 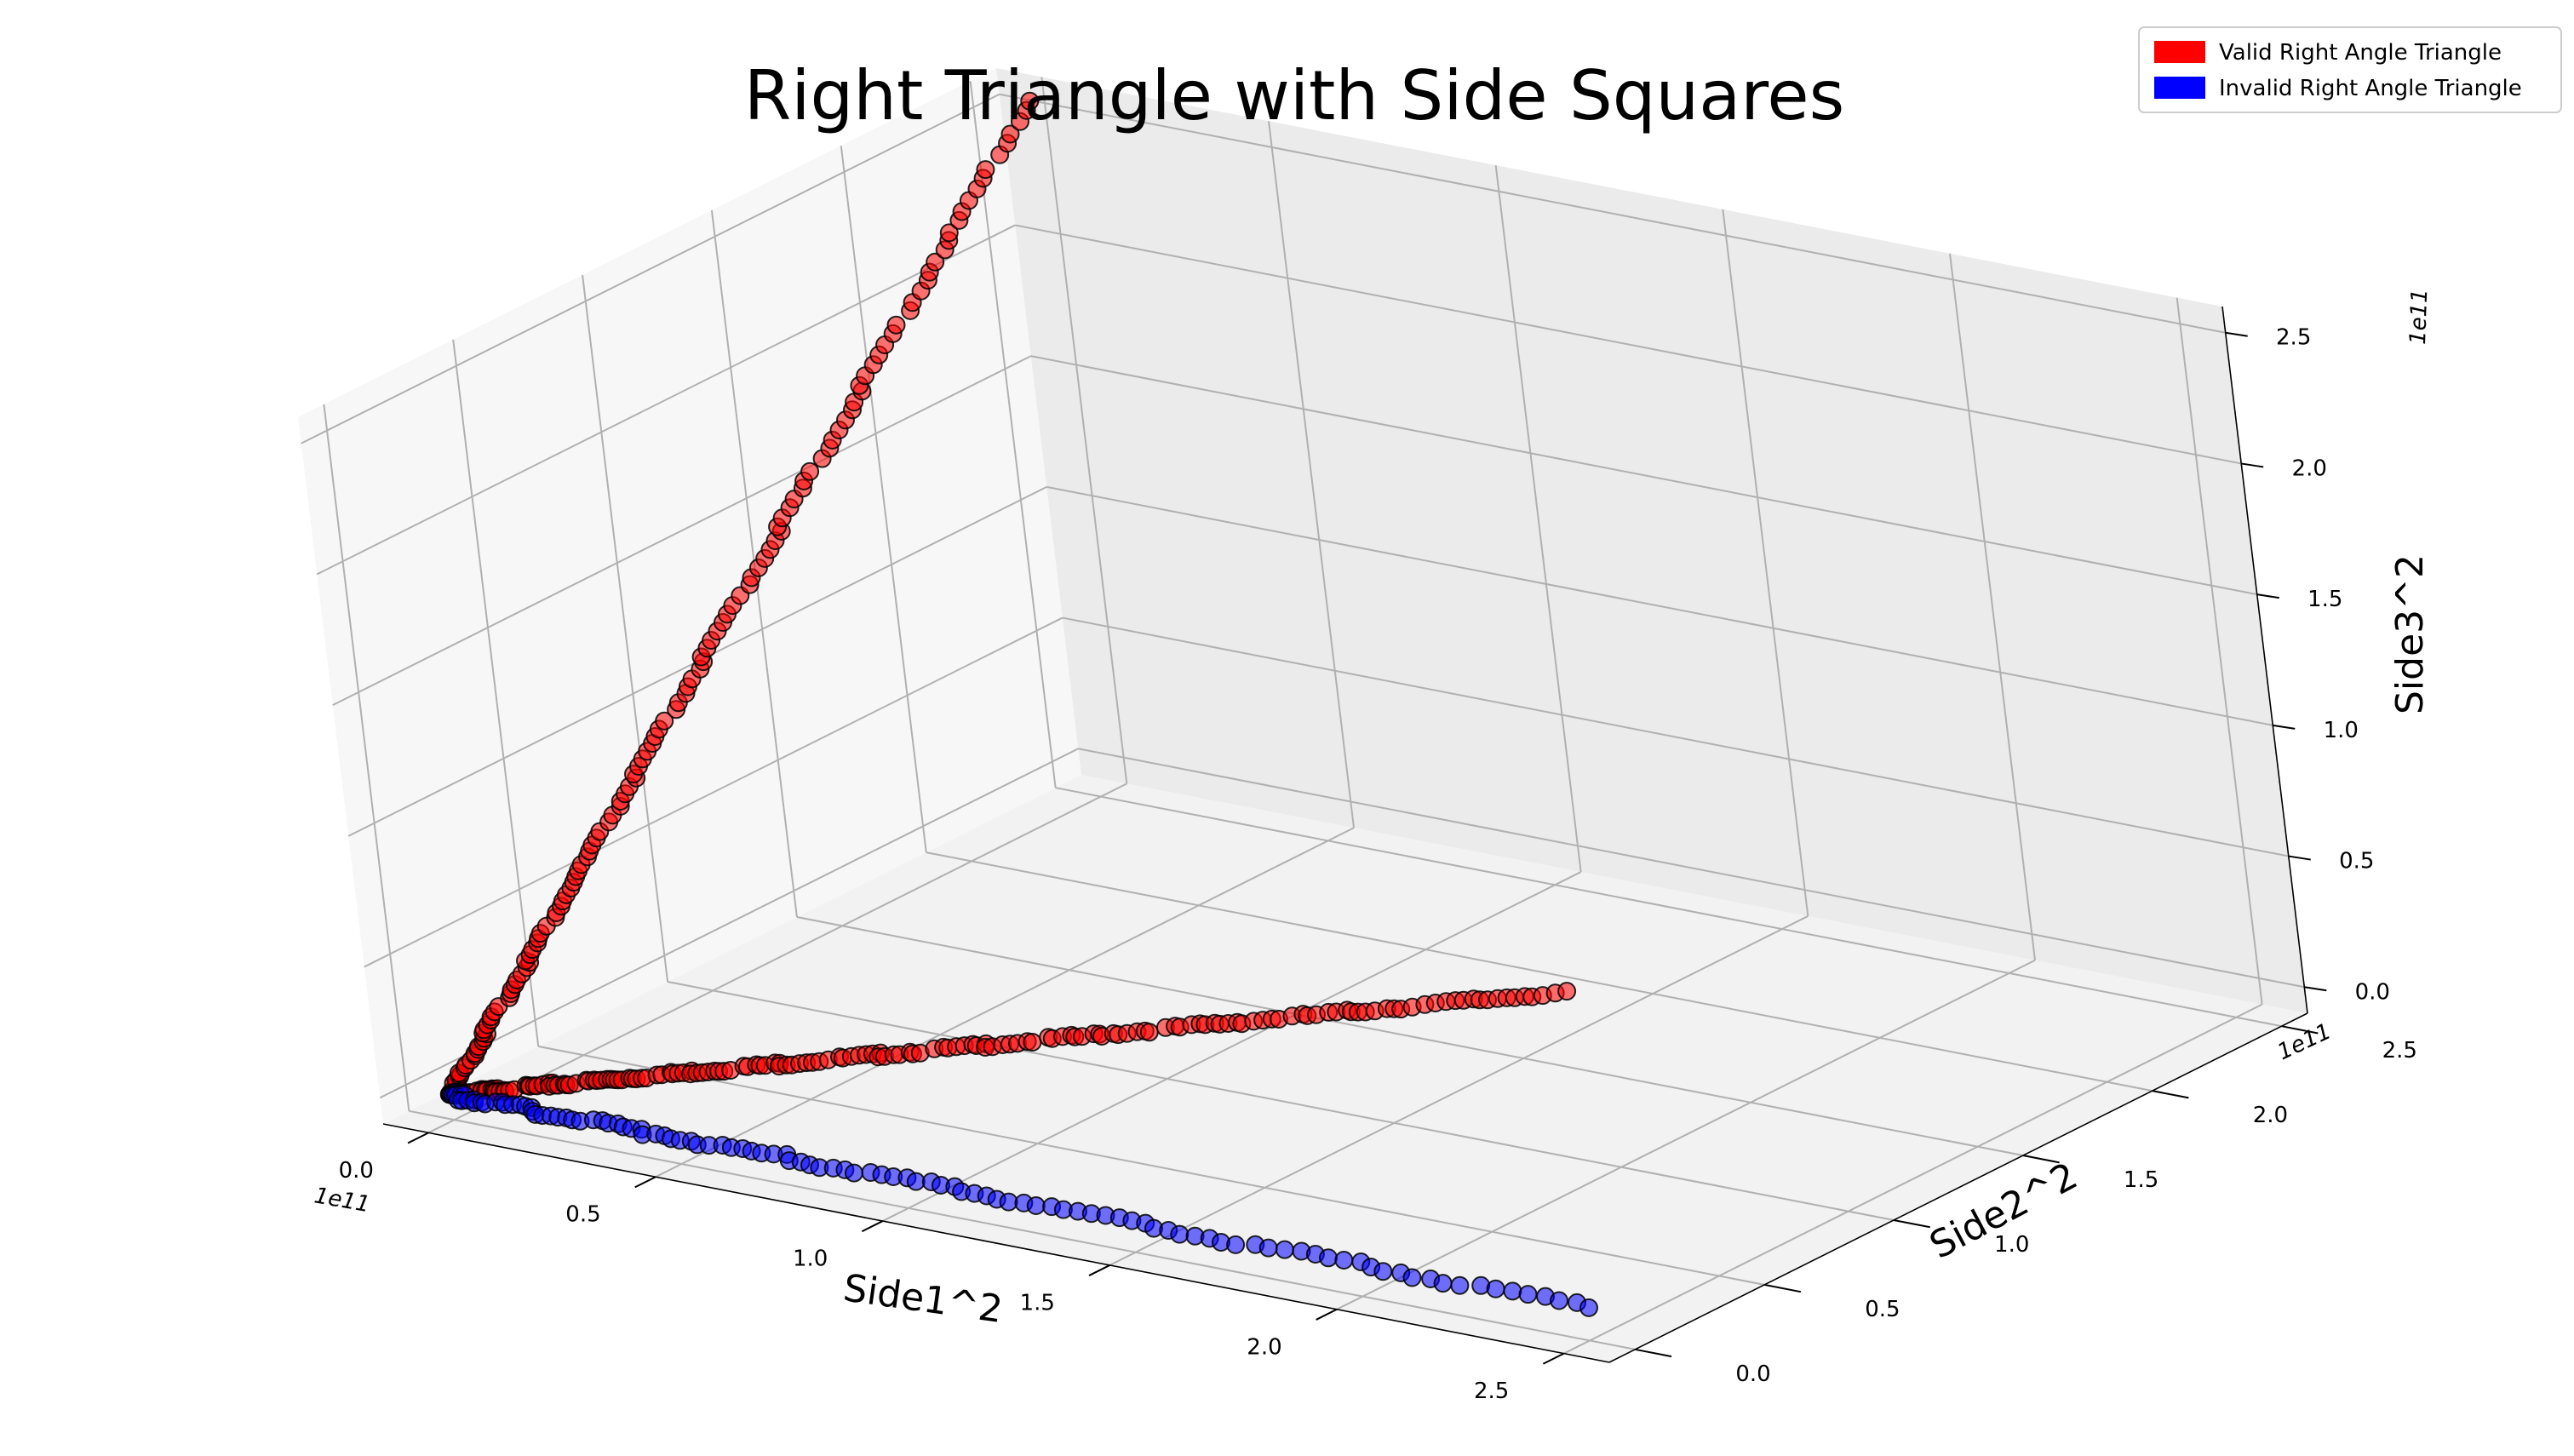 I want to click on x-tick-label: 0.5, so click(x=583, y=1215).